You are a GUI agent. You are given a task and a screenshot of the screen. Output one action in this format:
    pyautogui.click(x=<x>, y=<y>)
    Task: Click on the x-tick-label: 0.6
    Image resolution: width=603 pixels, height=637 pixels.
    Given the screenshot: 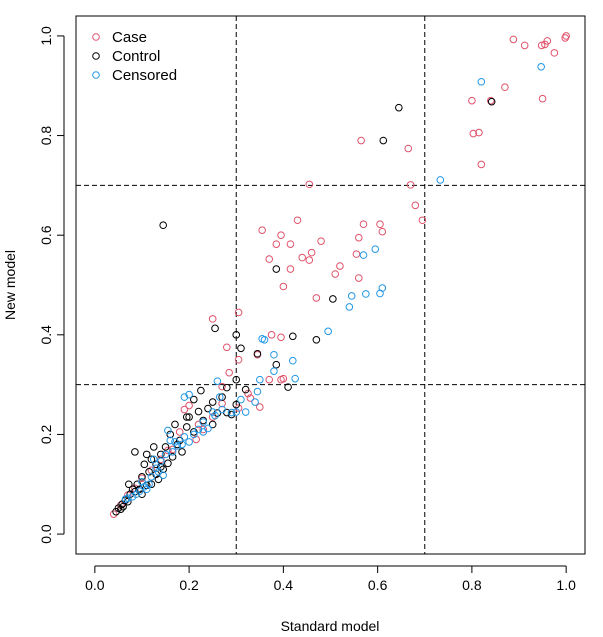 What is the action you would take?
    pyautogui.click(x=378, y=585)
    